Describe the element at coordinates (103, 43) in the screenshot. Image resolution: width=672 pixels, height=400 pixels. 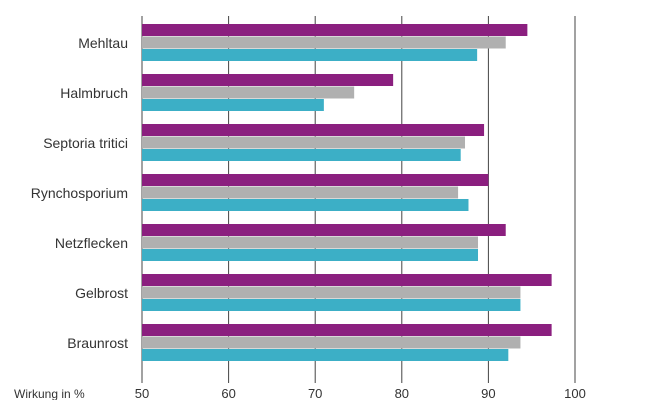
I see `category-label: Mehltau` at that location.